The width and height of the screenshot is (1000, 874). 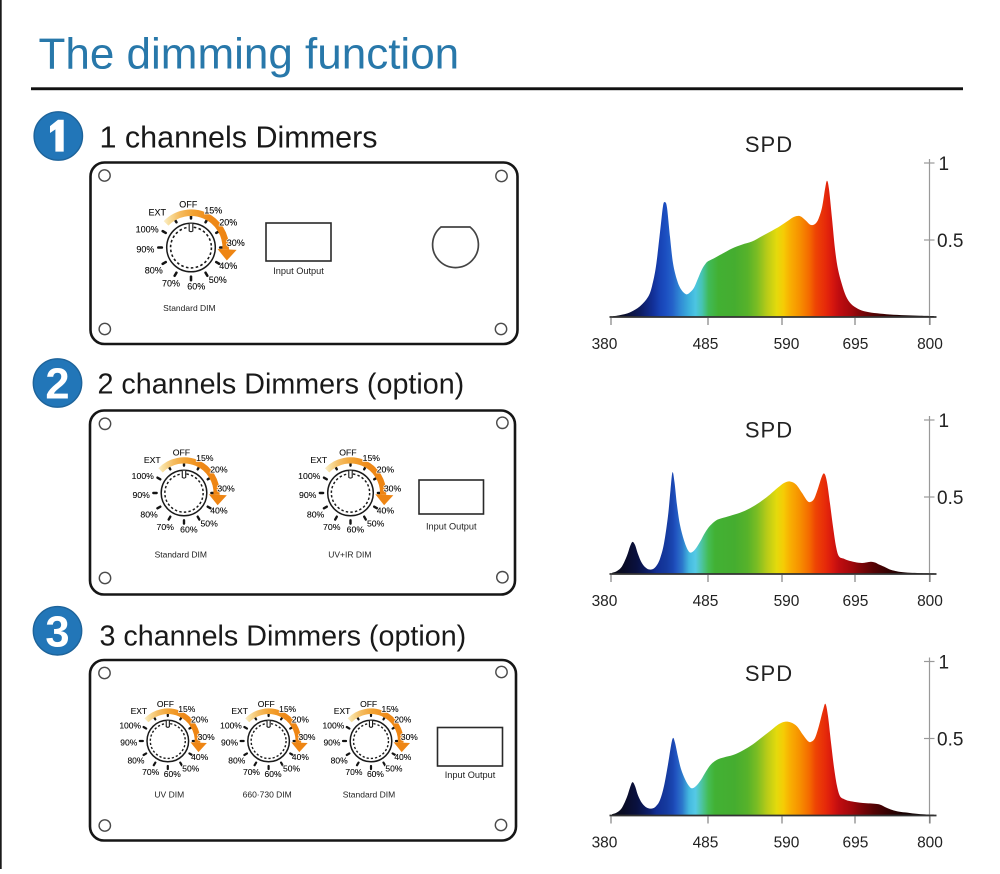 What do you see at coordinates (281, 385) in the screenshot?
I see `svg-text: 2 channels Dimmers (option)` at bounding box center [281, 385].